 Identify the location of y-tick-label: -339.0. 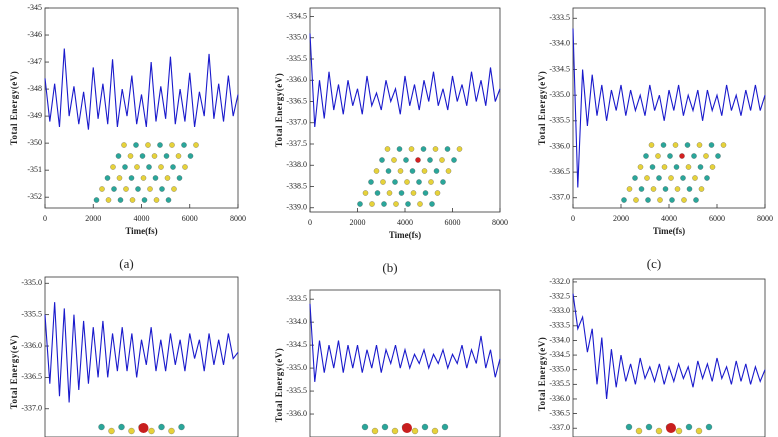
(296, 207).